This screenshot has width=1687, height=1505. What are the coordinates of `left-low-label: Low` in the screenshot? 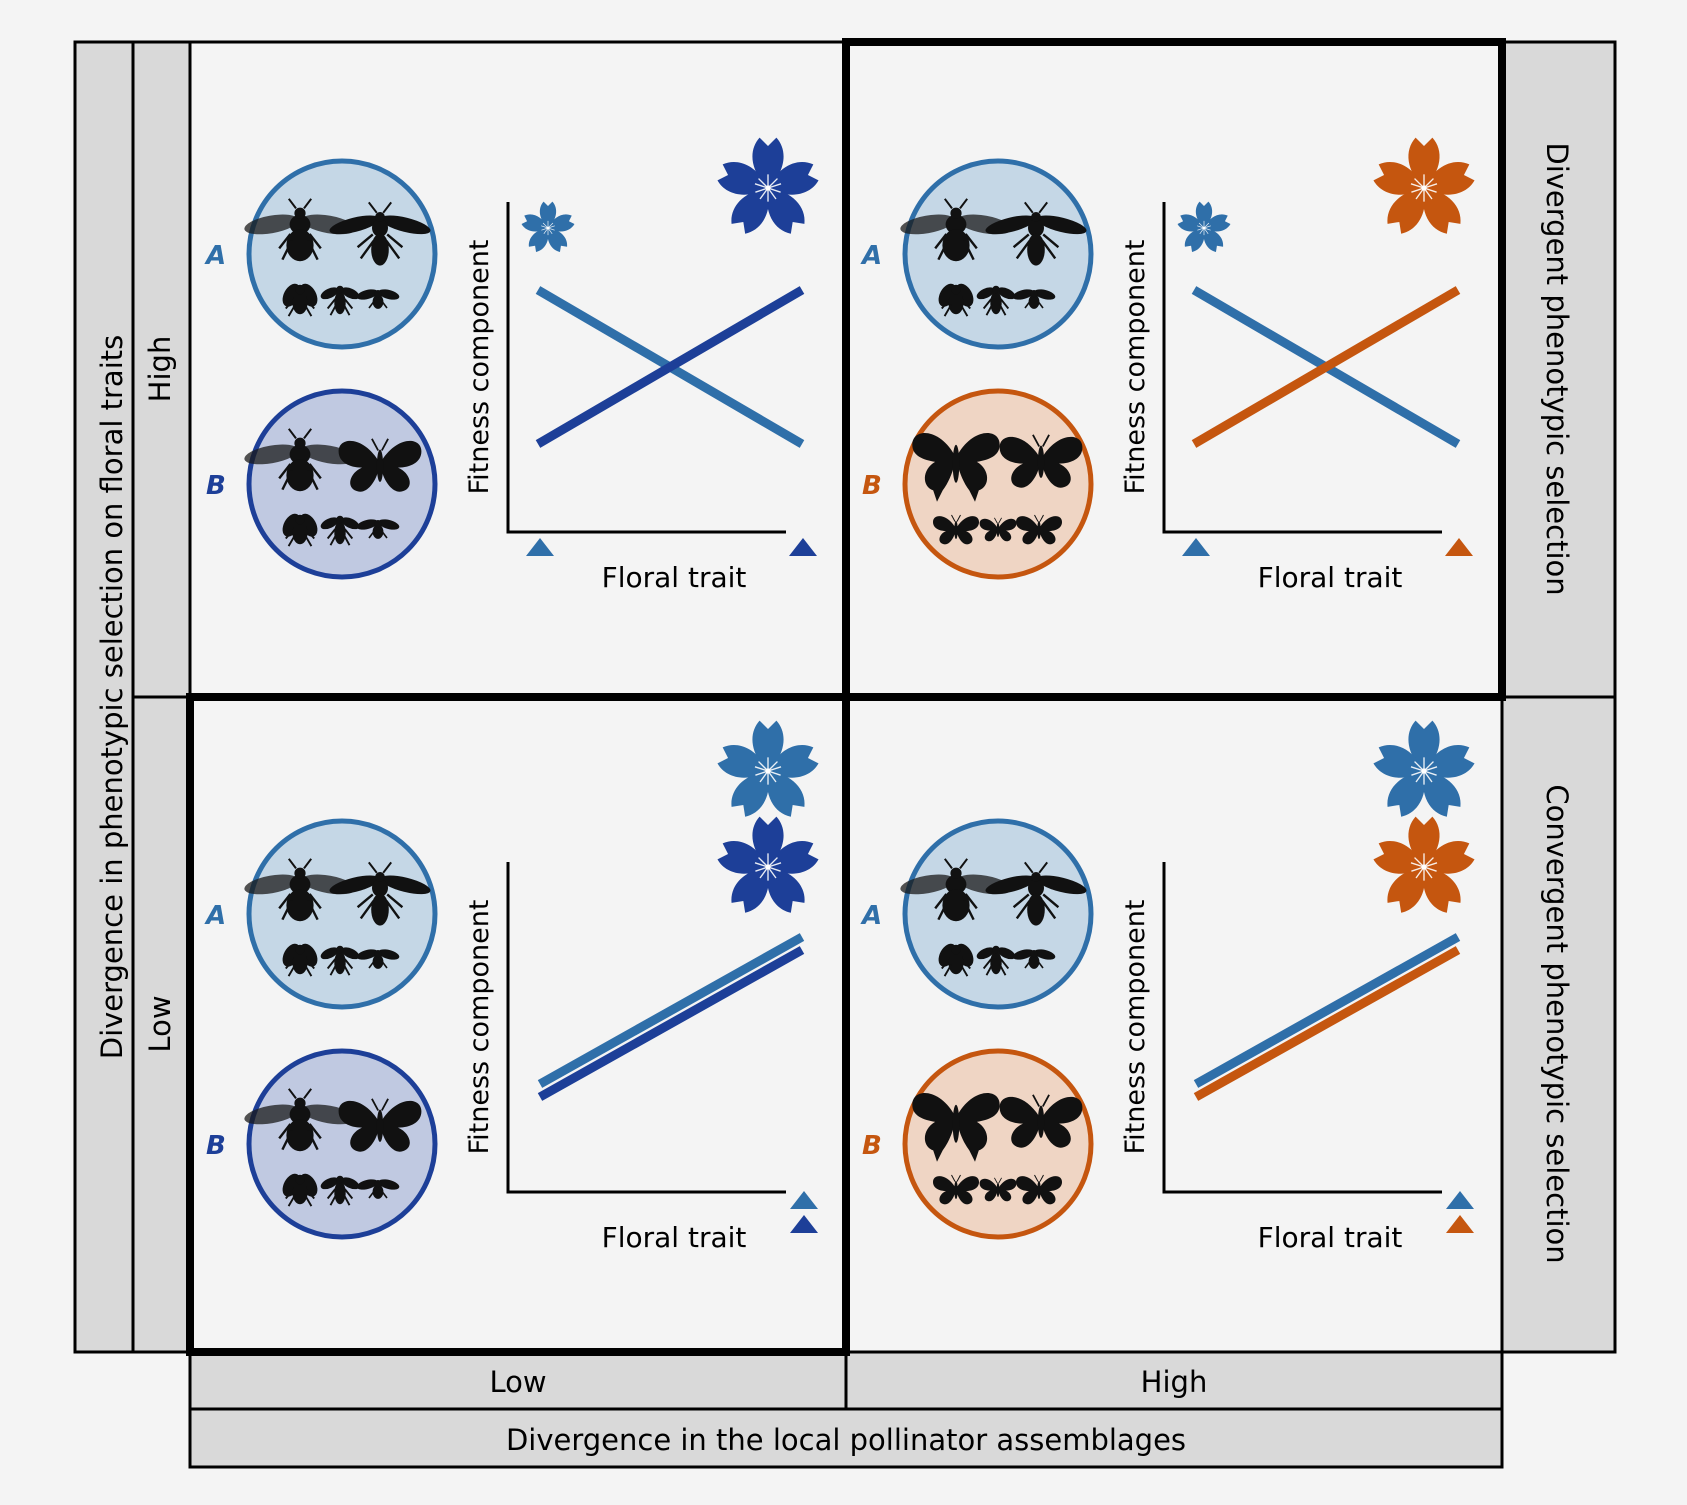 It's located at (160, 1023).